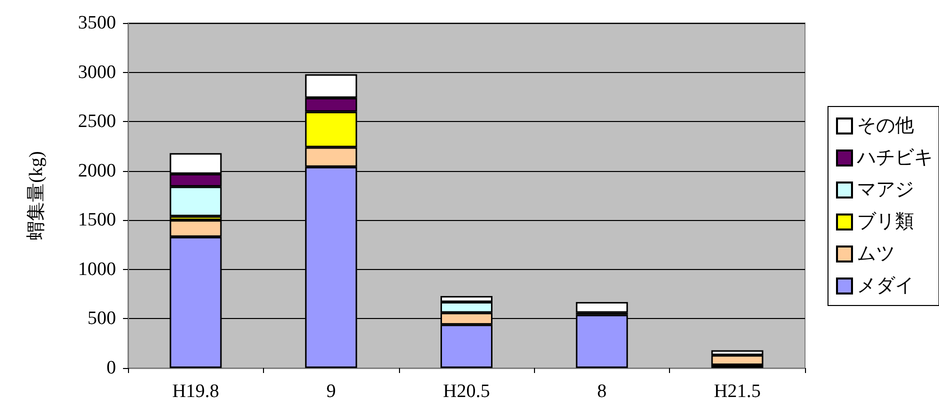 This screenshot has width=939, height=412. I want to click on bar, so click(602, 307).